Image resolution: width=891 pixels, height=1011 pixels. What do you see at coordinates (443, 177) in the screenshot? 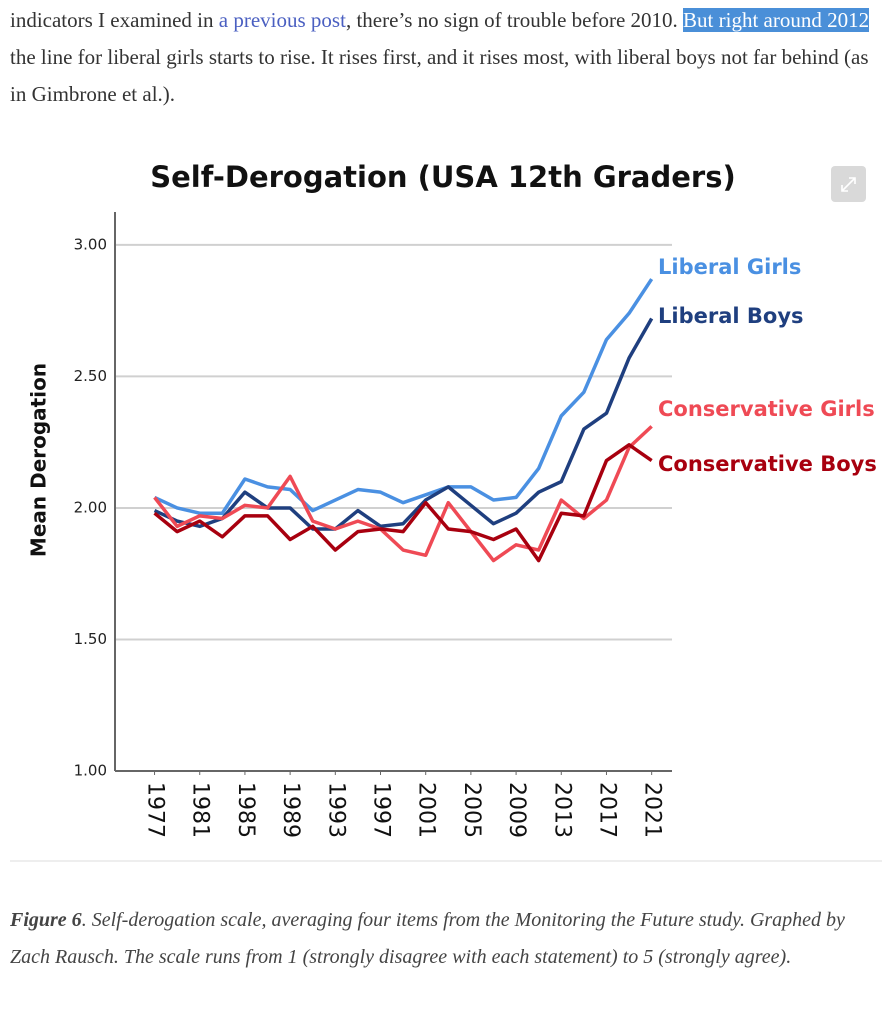
I see `chart-title: Self-Derogation (USA 12th Graders)` at bounding box center [443, 177].